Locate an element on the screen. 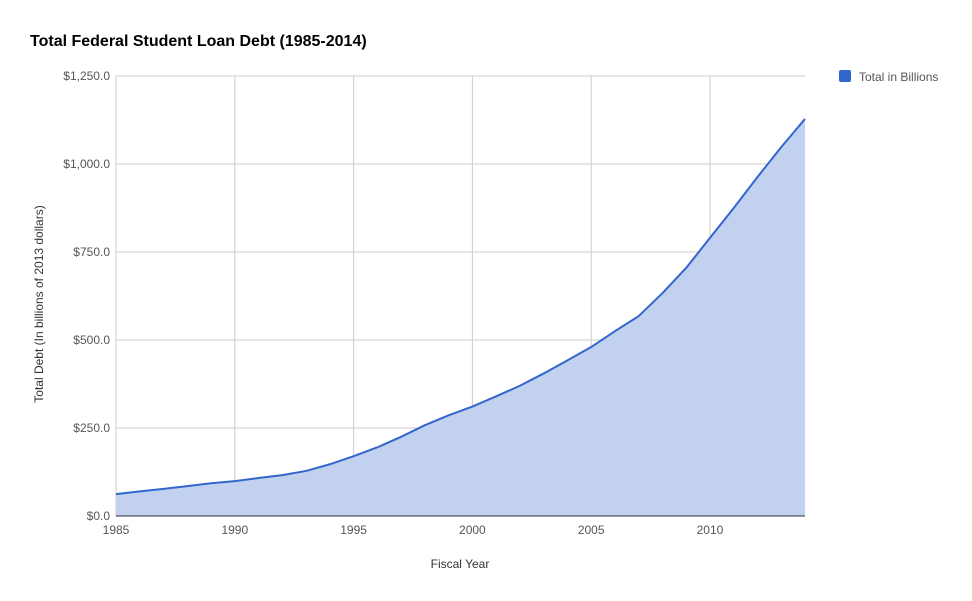 This screenshot has height=601, width=972. x-tick-label: 2010 is located at coordinates (710, 530).